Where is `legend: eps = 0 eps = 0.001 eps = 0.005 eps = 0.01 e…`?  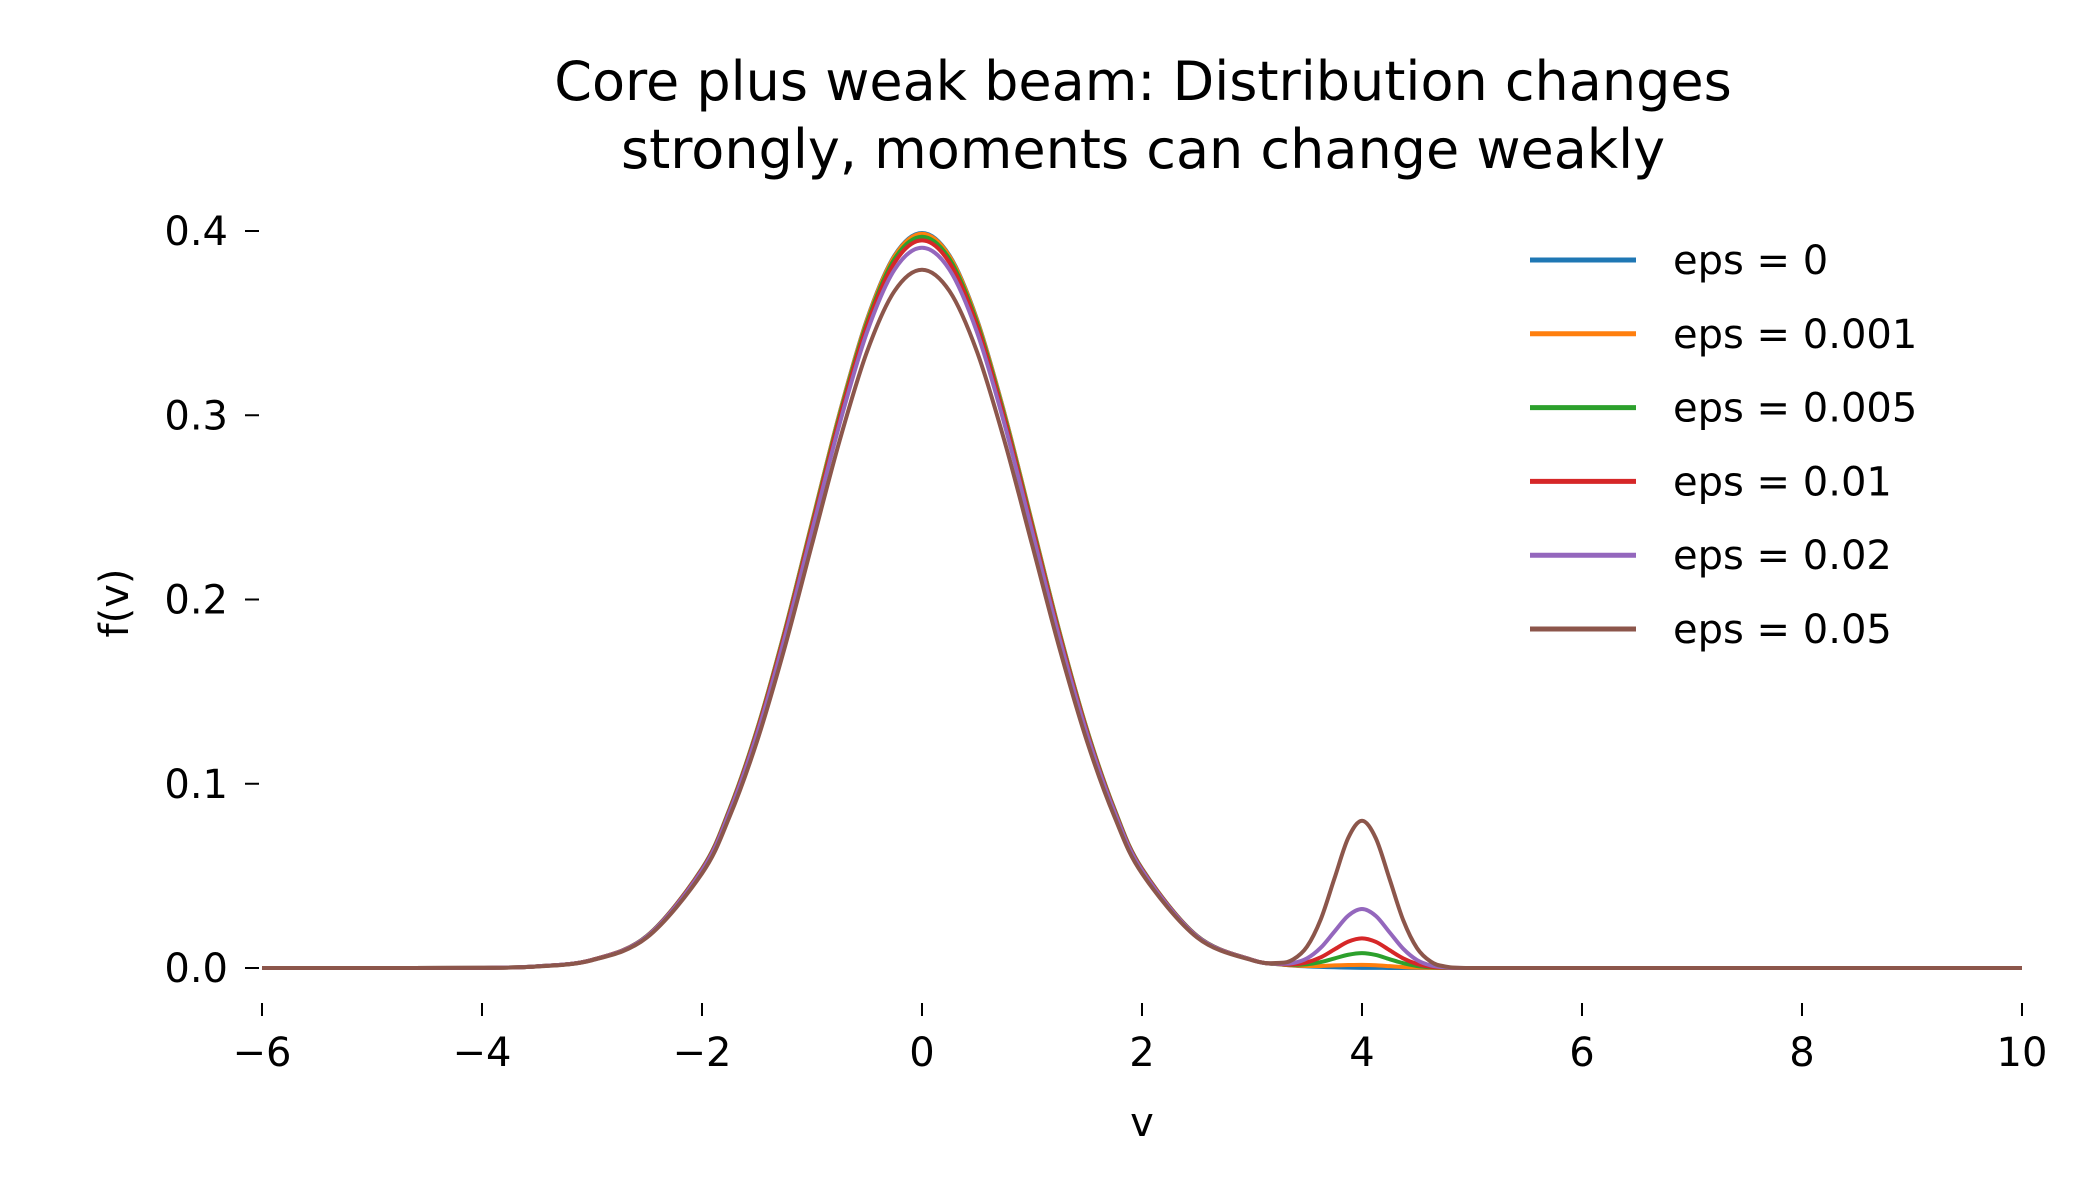 legend: eps = 0 eps = 0.001 eps = 0.005 eps = 0.01 e… is located at coordinates (1723, 445).